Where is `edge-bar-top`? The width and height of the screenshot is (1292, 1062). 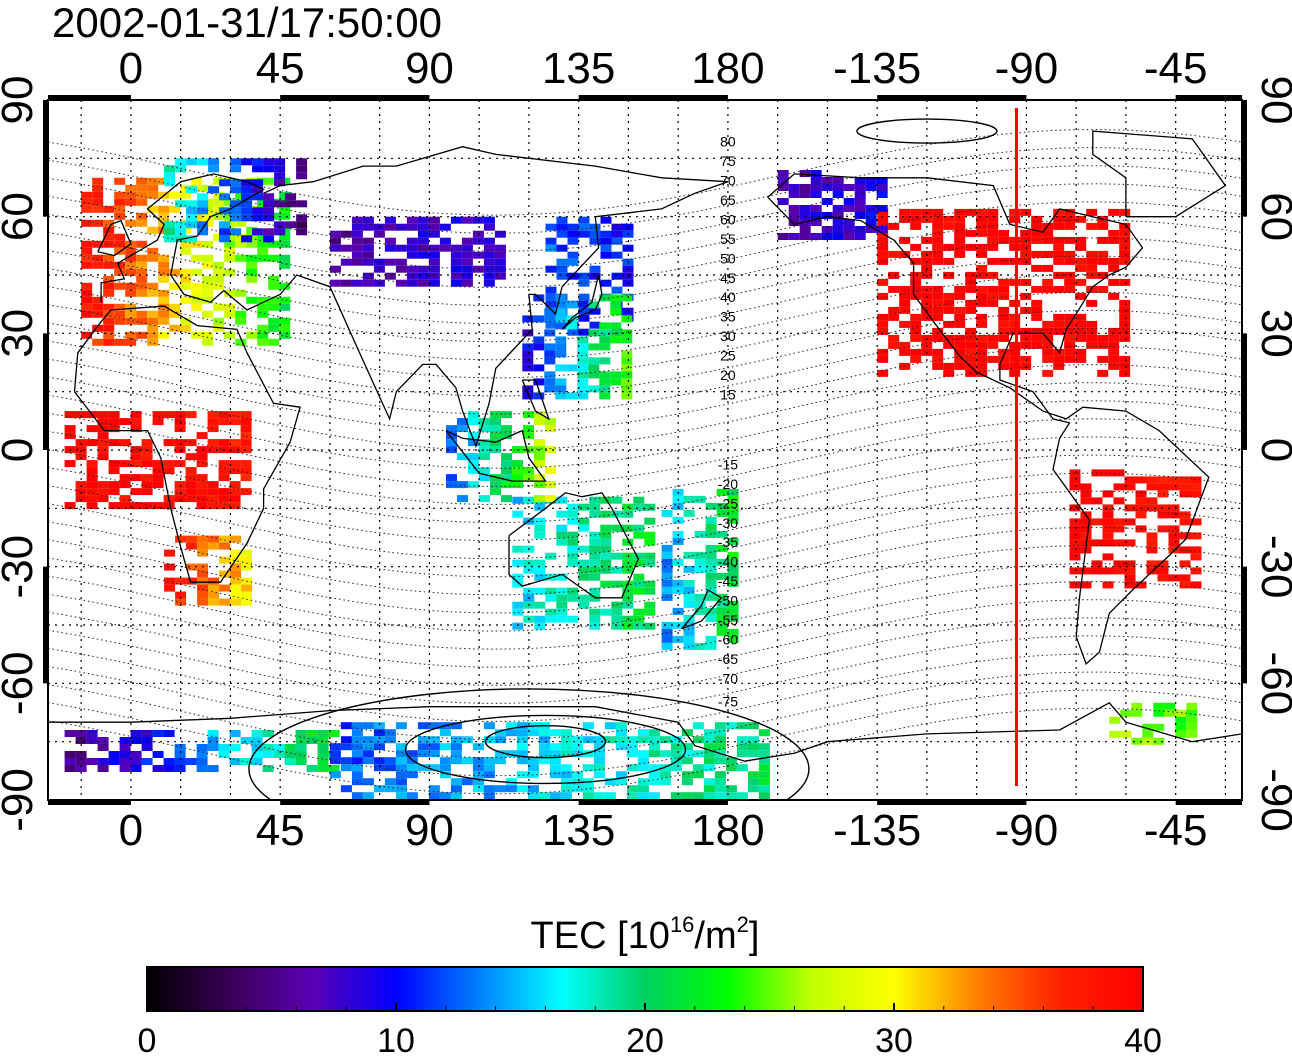 edge-bar-top is located at coordinates (952, 97).